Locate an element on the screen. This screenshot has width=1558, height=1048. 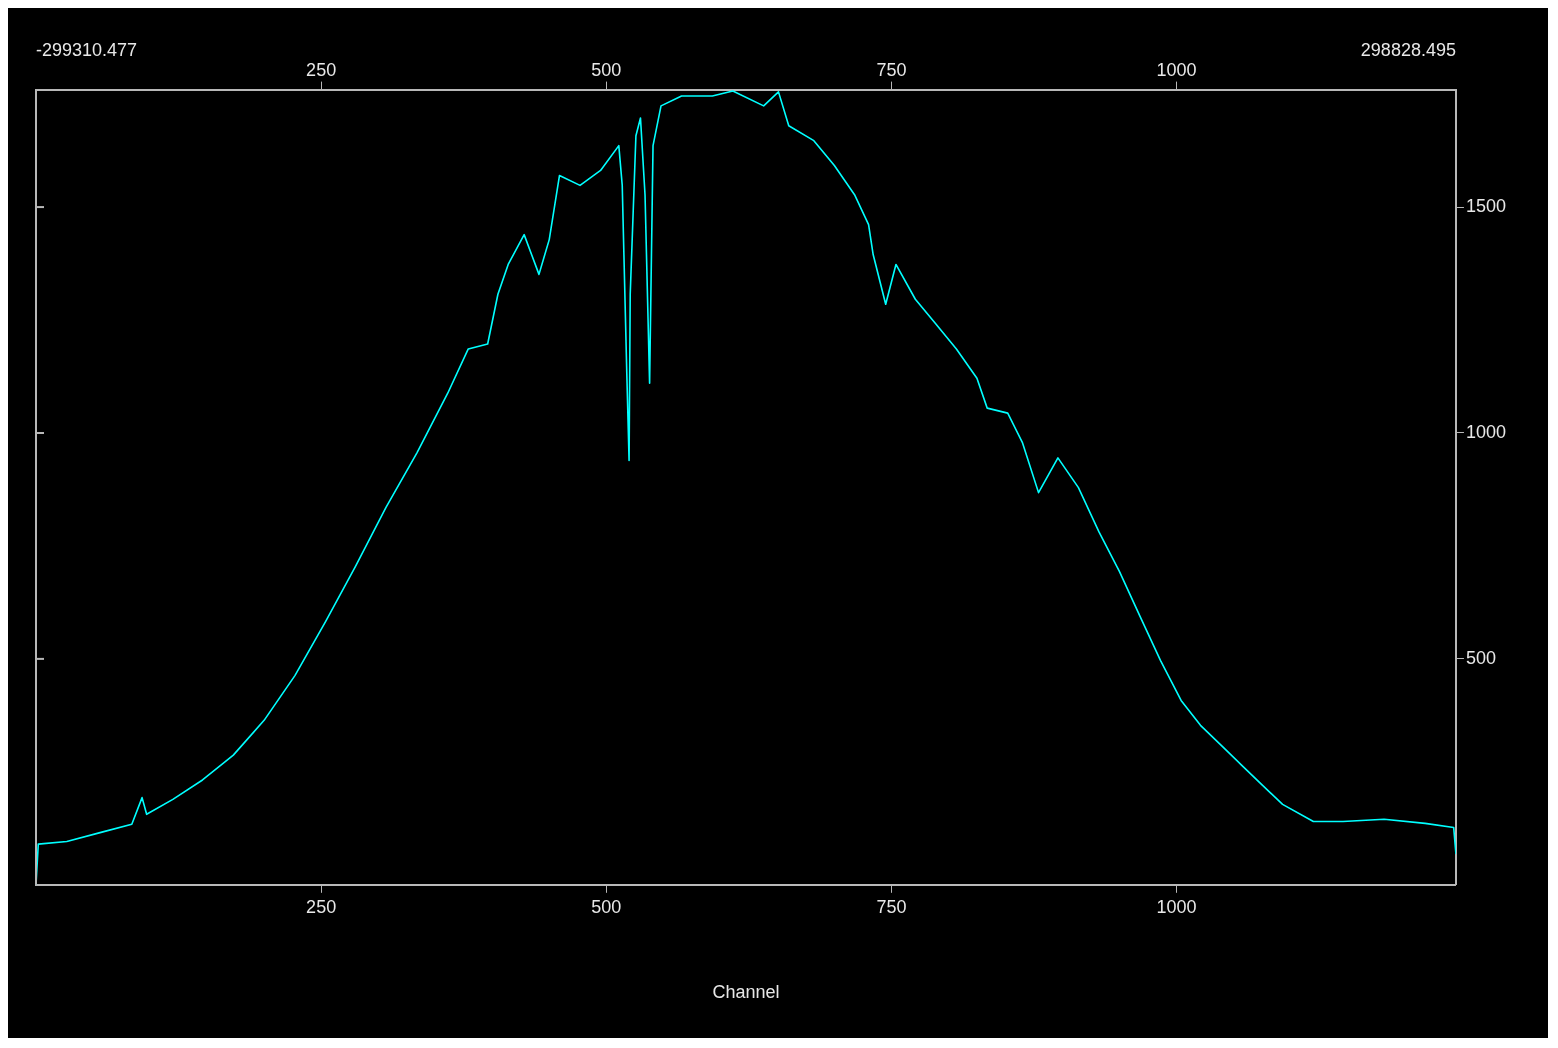
x-tick-label: 500 is located at coordinates (606, 69).